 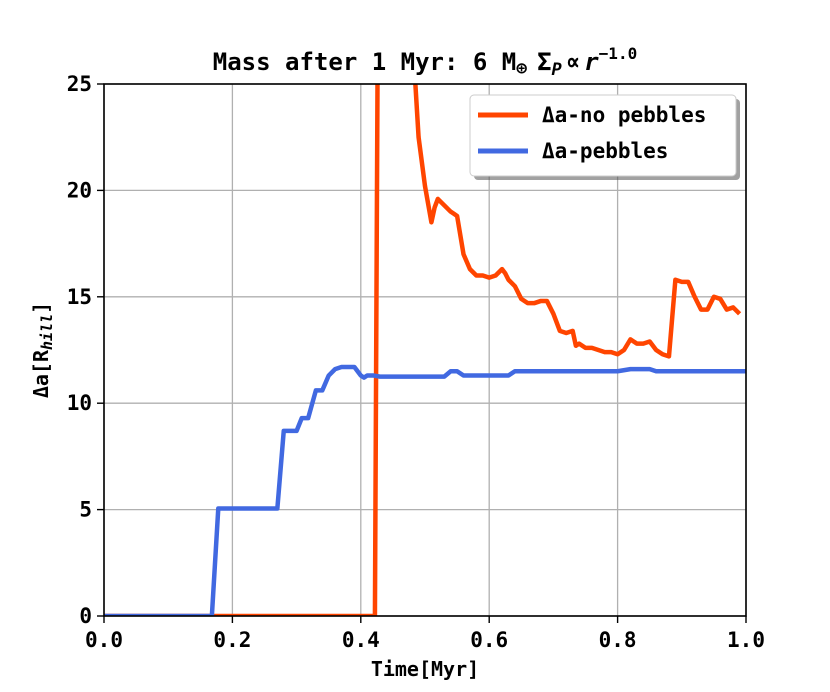 I want to click on y-axis-label-bracket: ], so click(x=41, y=308).